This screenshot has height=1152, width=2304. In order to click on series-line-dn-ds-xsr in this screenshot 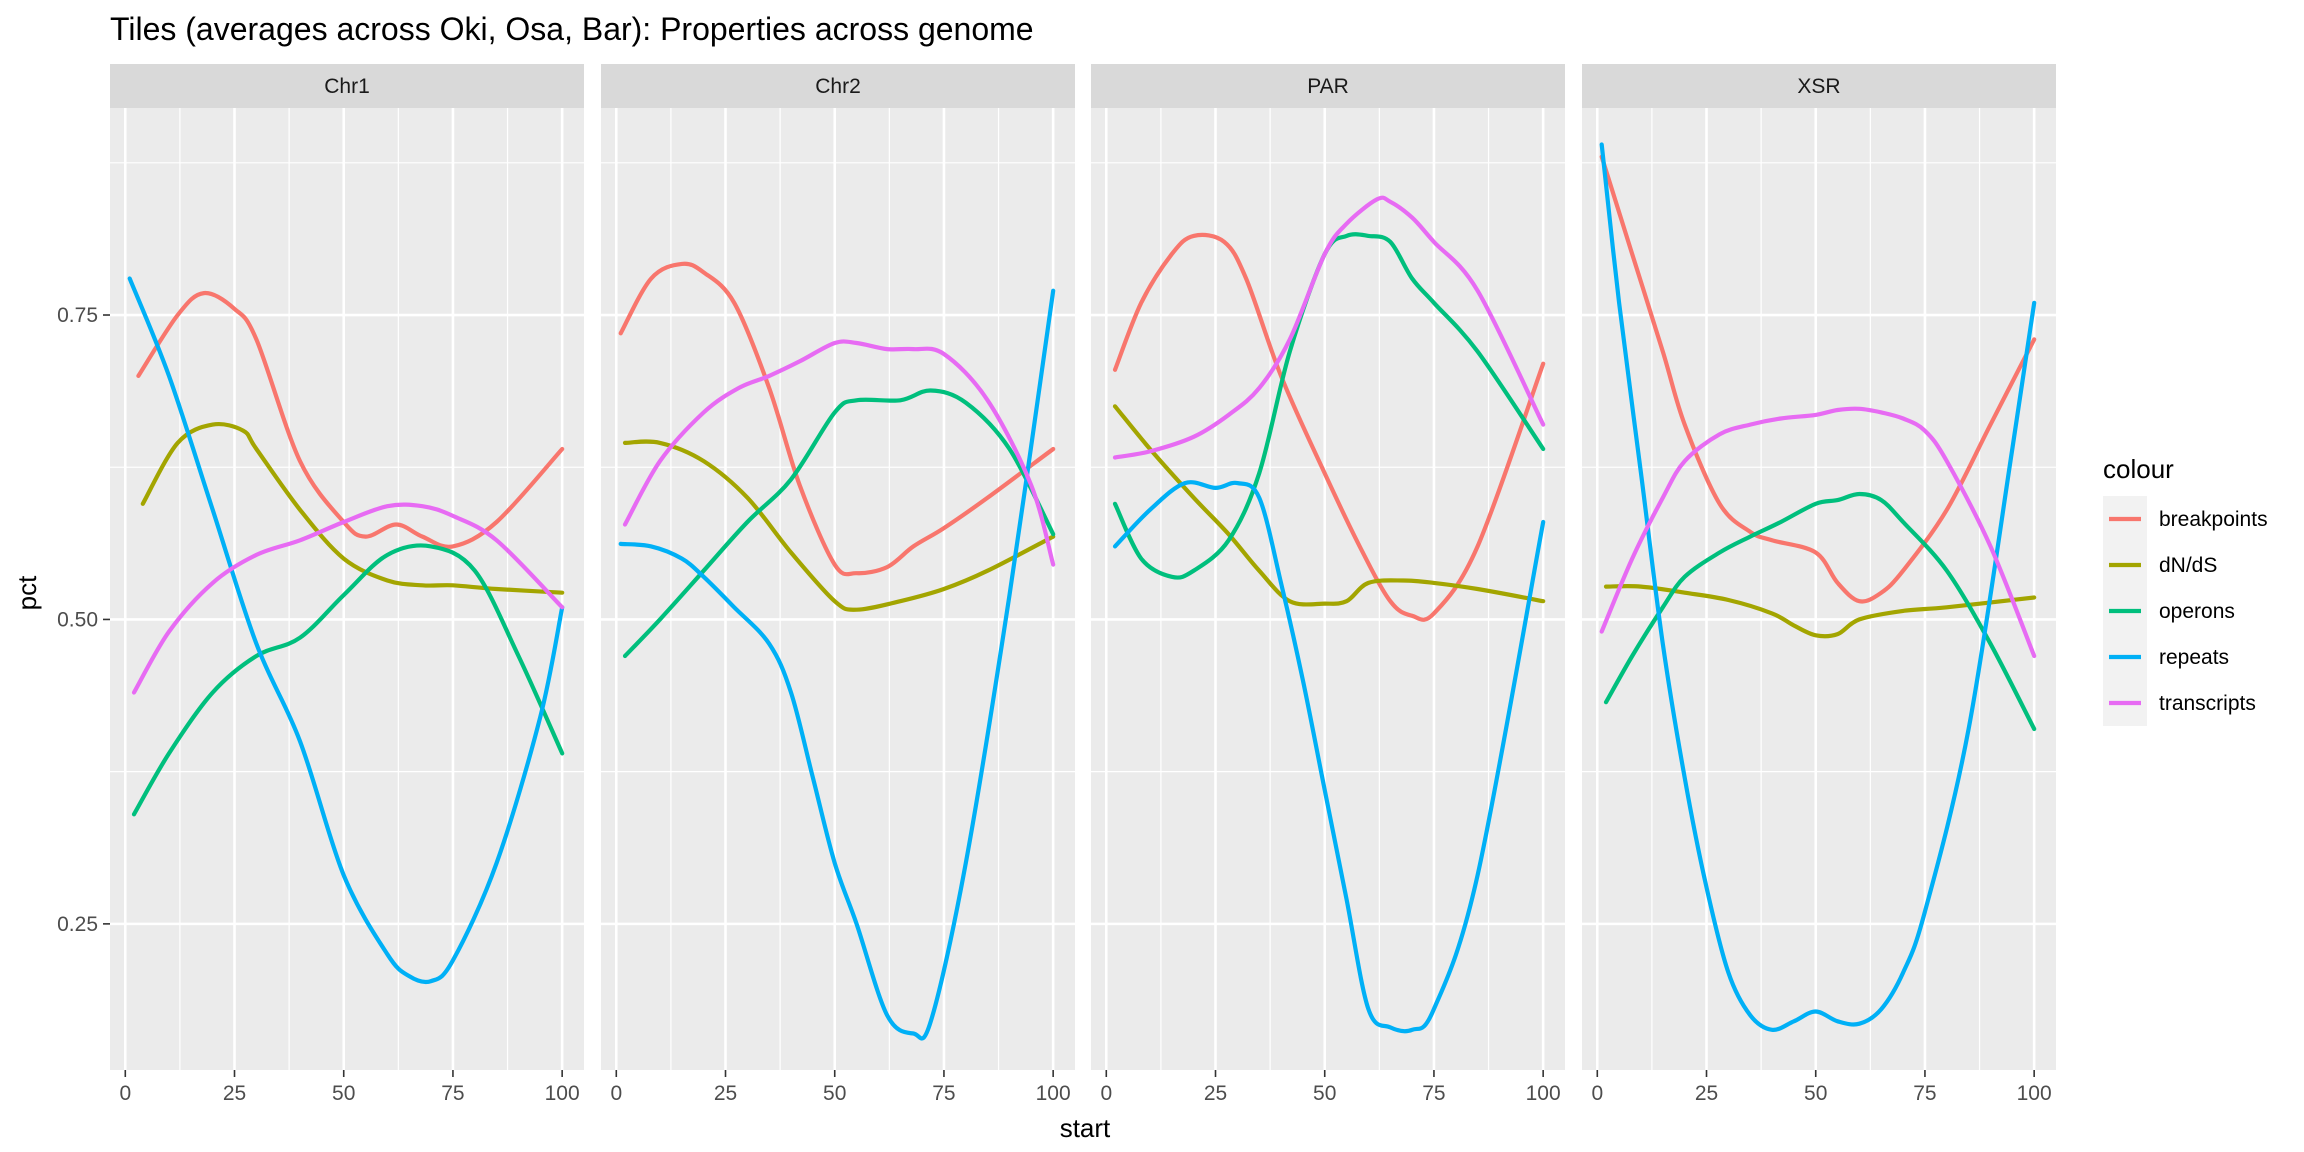, I will do `click(1820, 611)`.